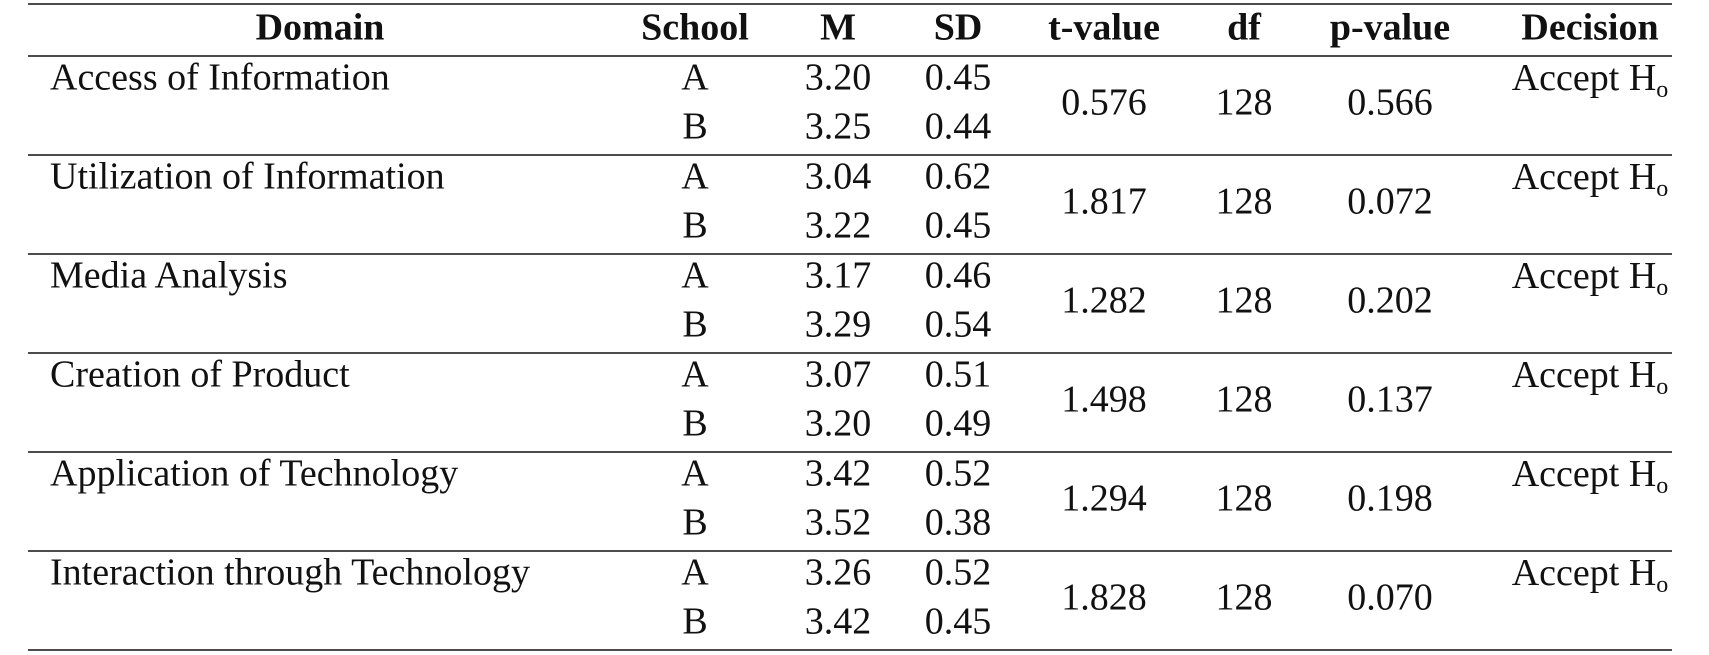 The width and height of the screenshot is (1709, 655). What do you see at coordinates (958, 375) in the screenshot?
I see `sd: 0.51` at bounding box center [958, 375].